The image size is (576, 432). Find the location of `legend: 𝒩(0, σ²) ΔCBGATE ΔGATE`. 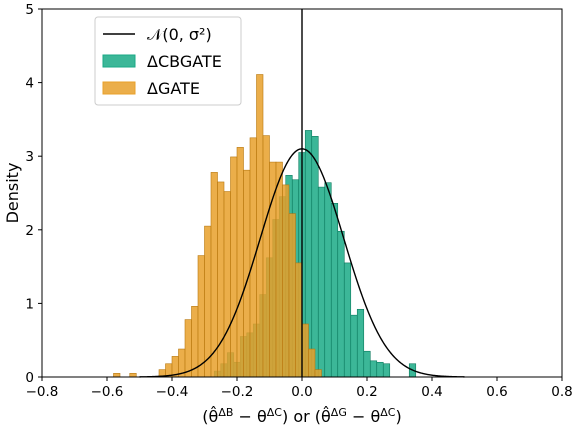

legend: 𝒩(0, σ²) ΔCBGATE ΔGATE is located at coordinates (168, 61).